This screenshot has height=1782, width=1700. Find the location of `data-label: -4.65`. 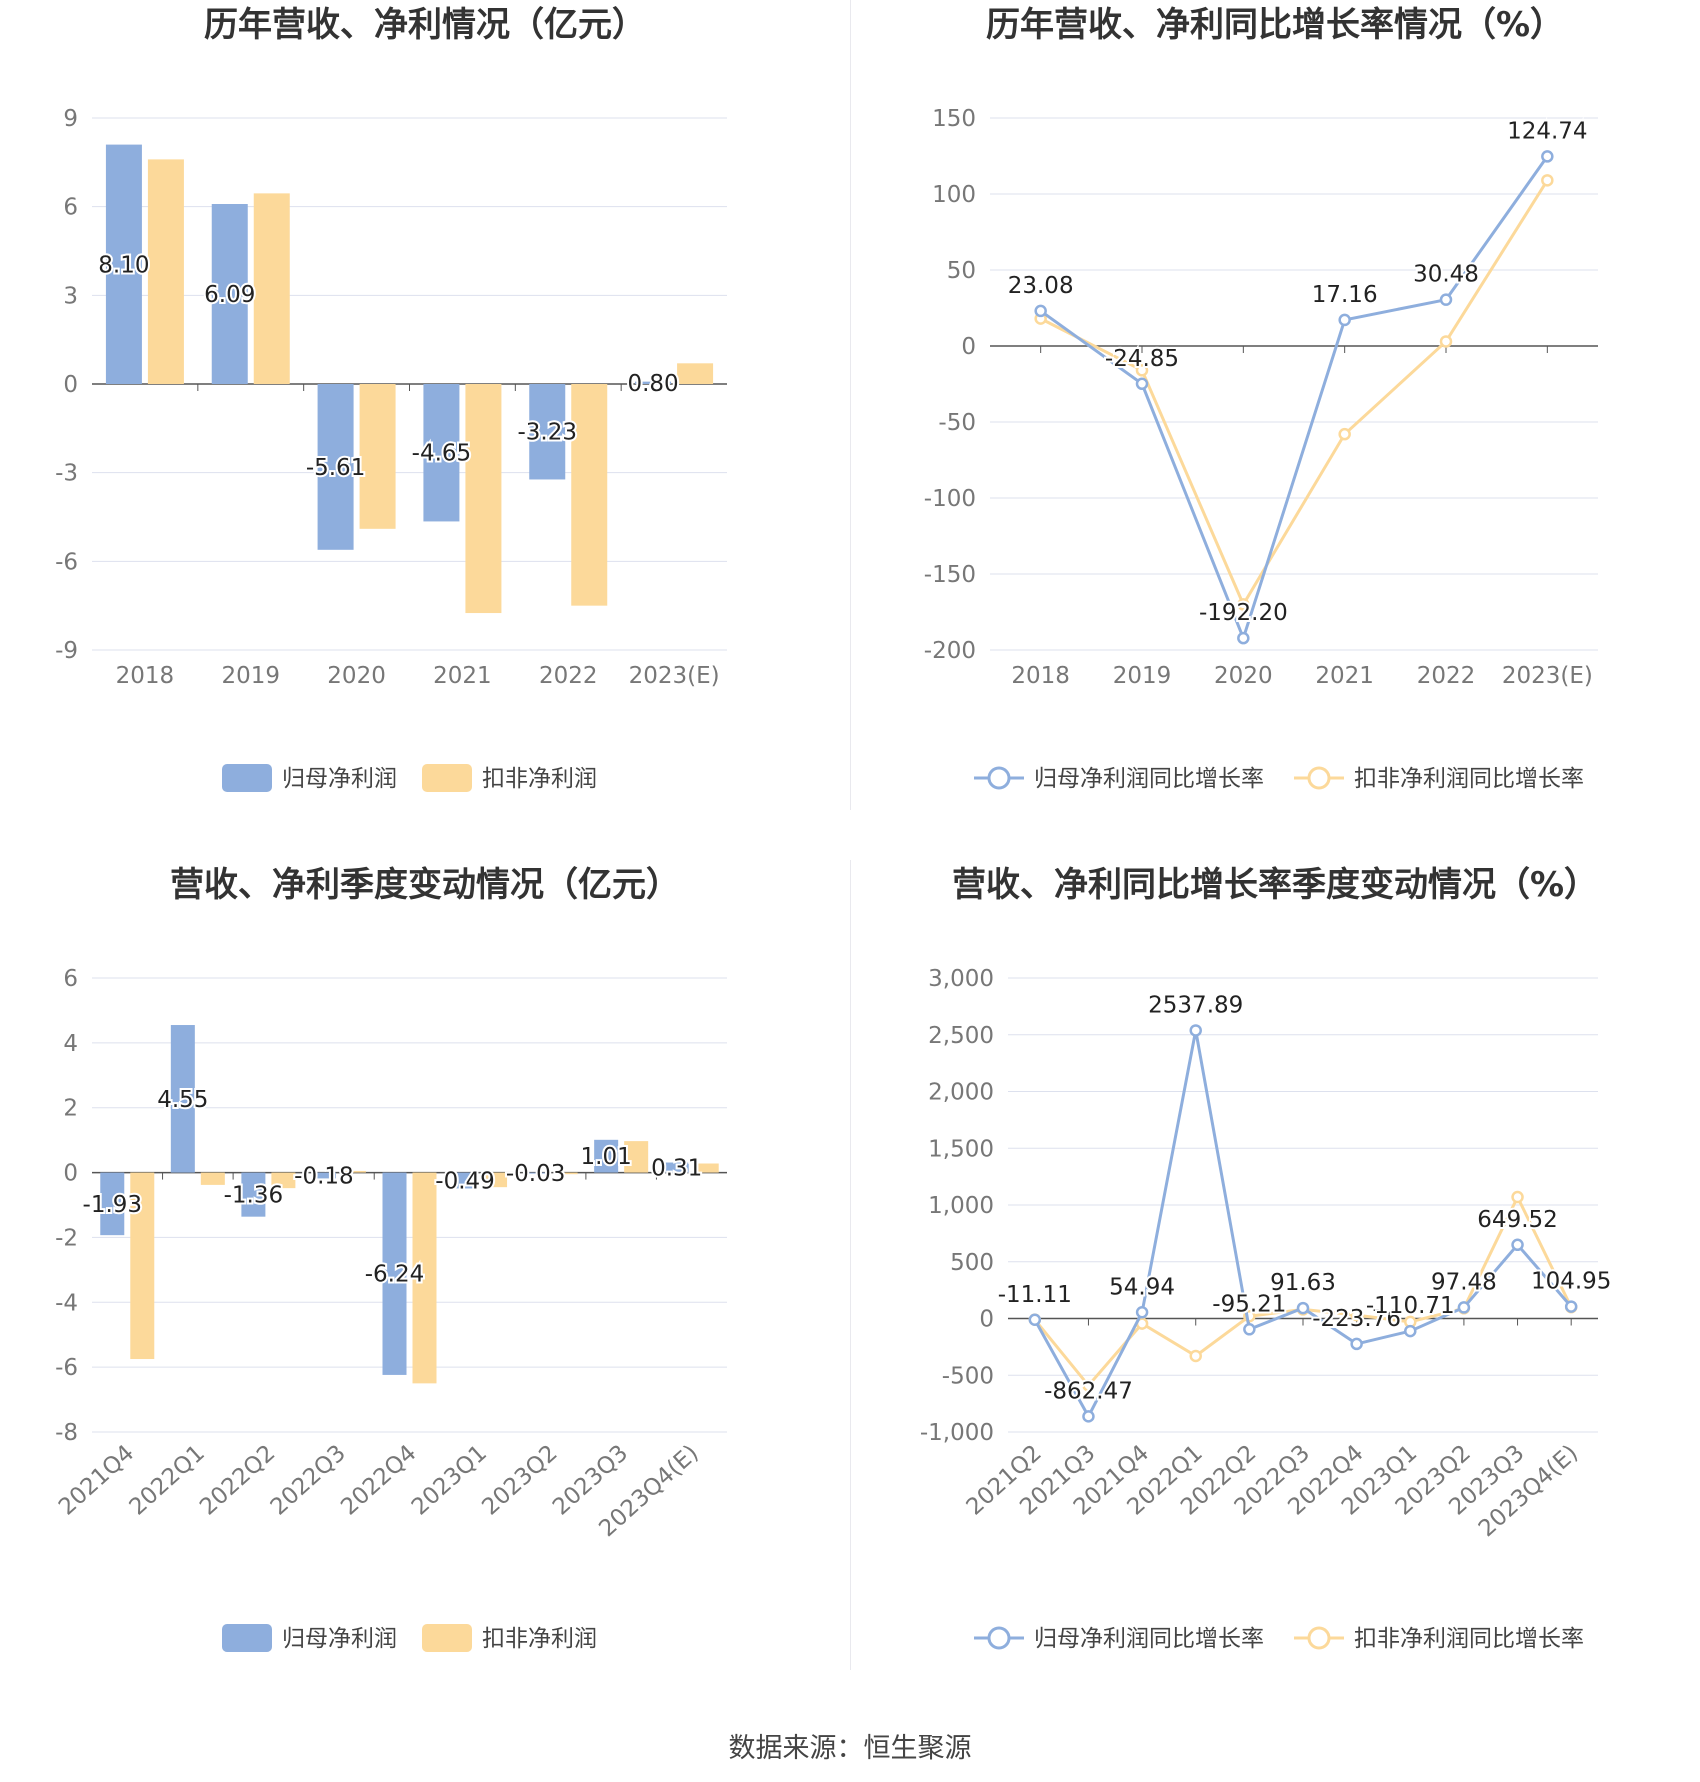

data-label: -4.65 is located at coordinates (442, 454).